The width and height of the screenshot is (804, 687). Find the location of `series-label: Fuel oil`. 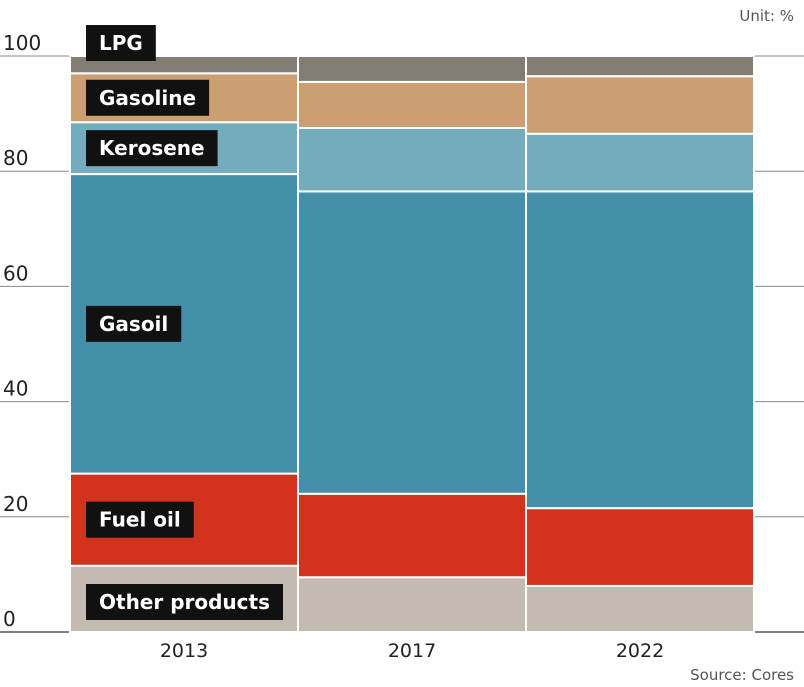

series-label: Fuel oil is located at coordinates (140, 519).